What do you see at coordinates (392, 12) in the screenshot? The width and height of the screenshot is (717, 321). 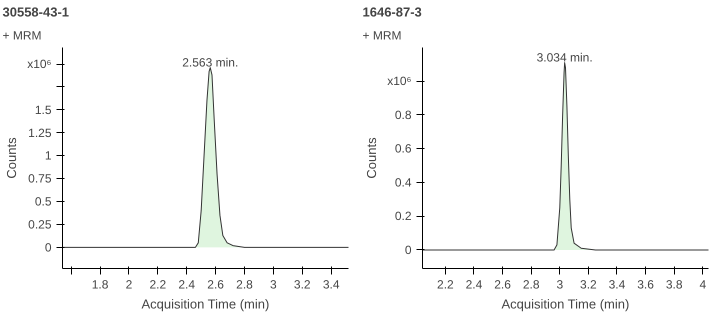 I see `chart-title: 1646-87-3` at bounding box center [392, 12].